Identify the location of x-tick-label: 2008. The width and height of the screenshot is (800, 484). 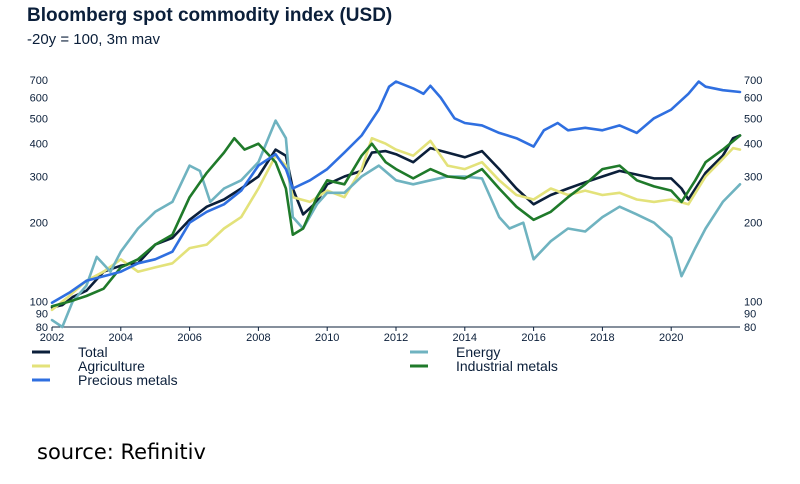
(258, 338).